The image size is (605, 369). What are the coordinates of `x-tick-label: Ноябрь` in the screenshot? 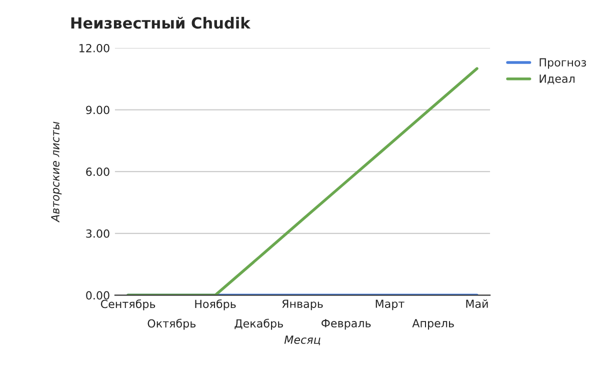 It's located at (215, 304).